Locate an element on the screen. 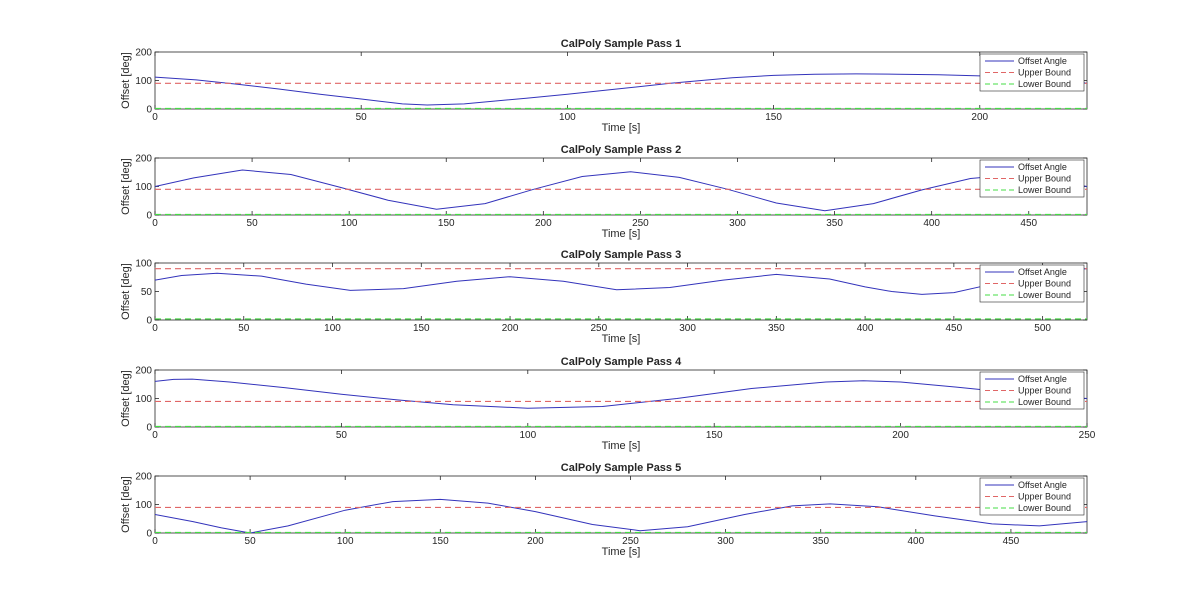  subplot-title: CalPoly Sample Pass 4 is located at coordinates (621, 362).